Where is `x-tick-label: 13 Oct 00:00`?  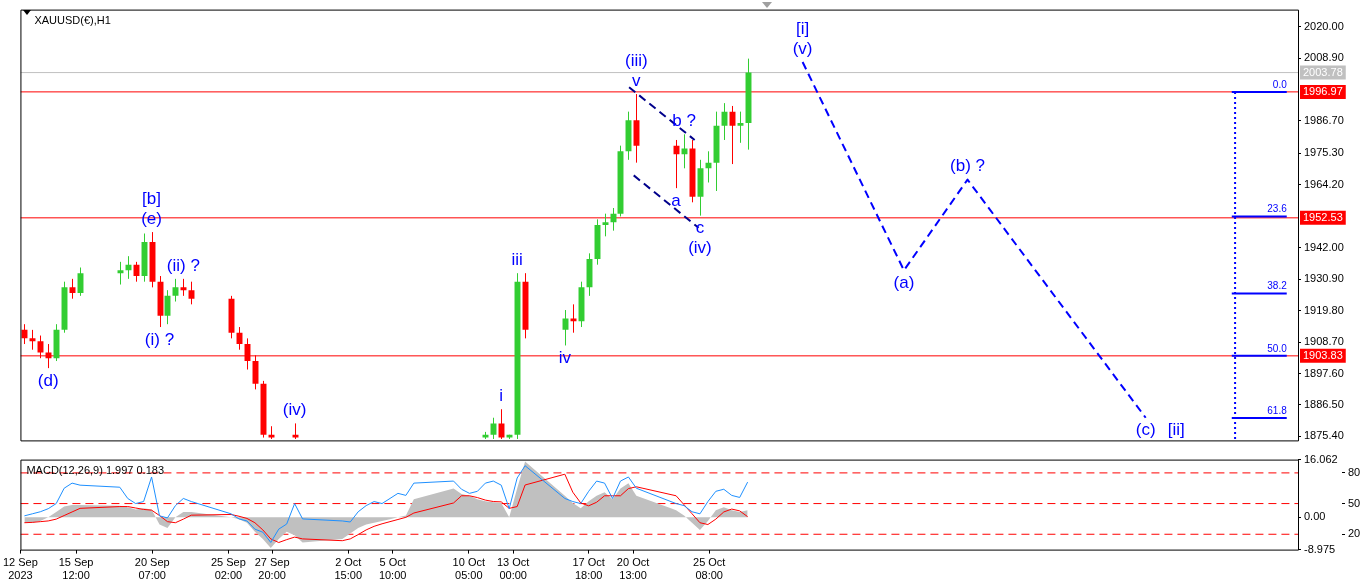 x-tick-label: 13 Oct 00:00 is located at coordinates (513, 569).